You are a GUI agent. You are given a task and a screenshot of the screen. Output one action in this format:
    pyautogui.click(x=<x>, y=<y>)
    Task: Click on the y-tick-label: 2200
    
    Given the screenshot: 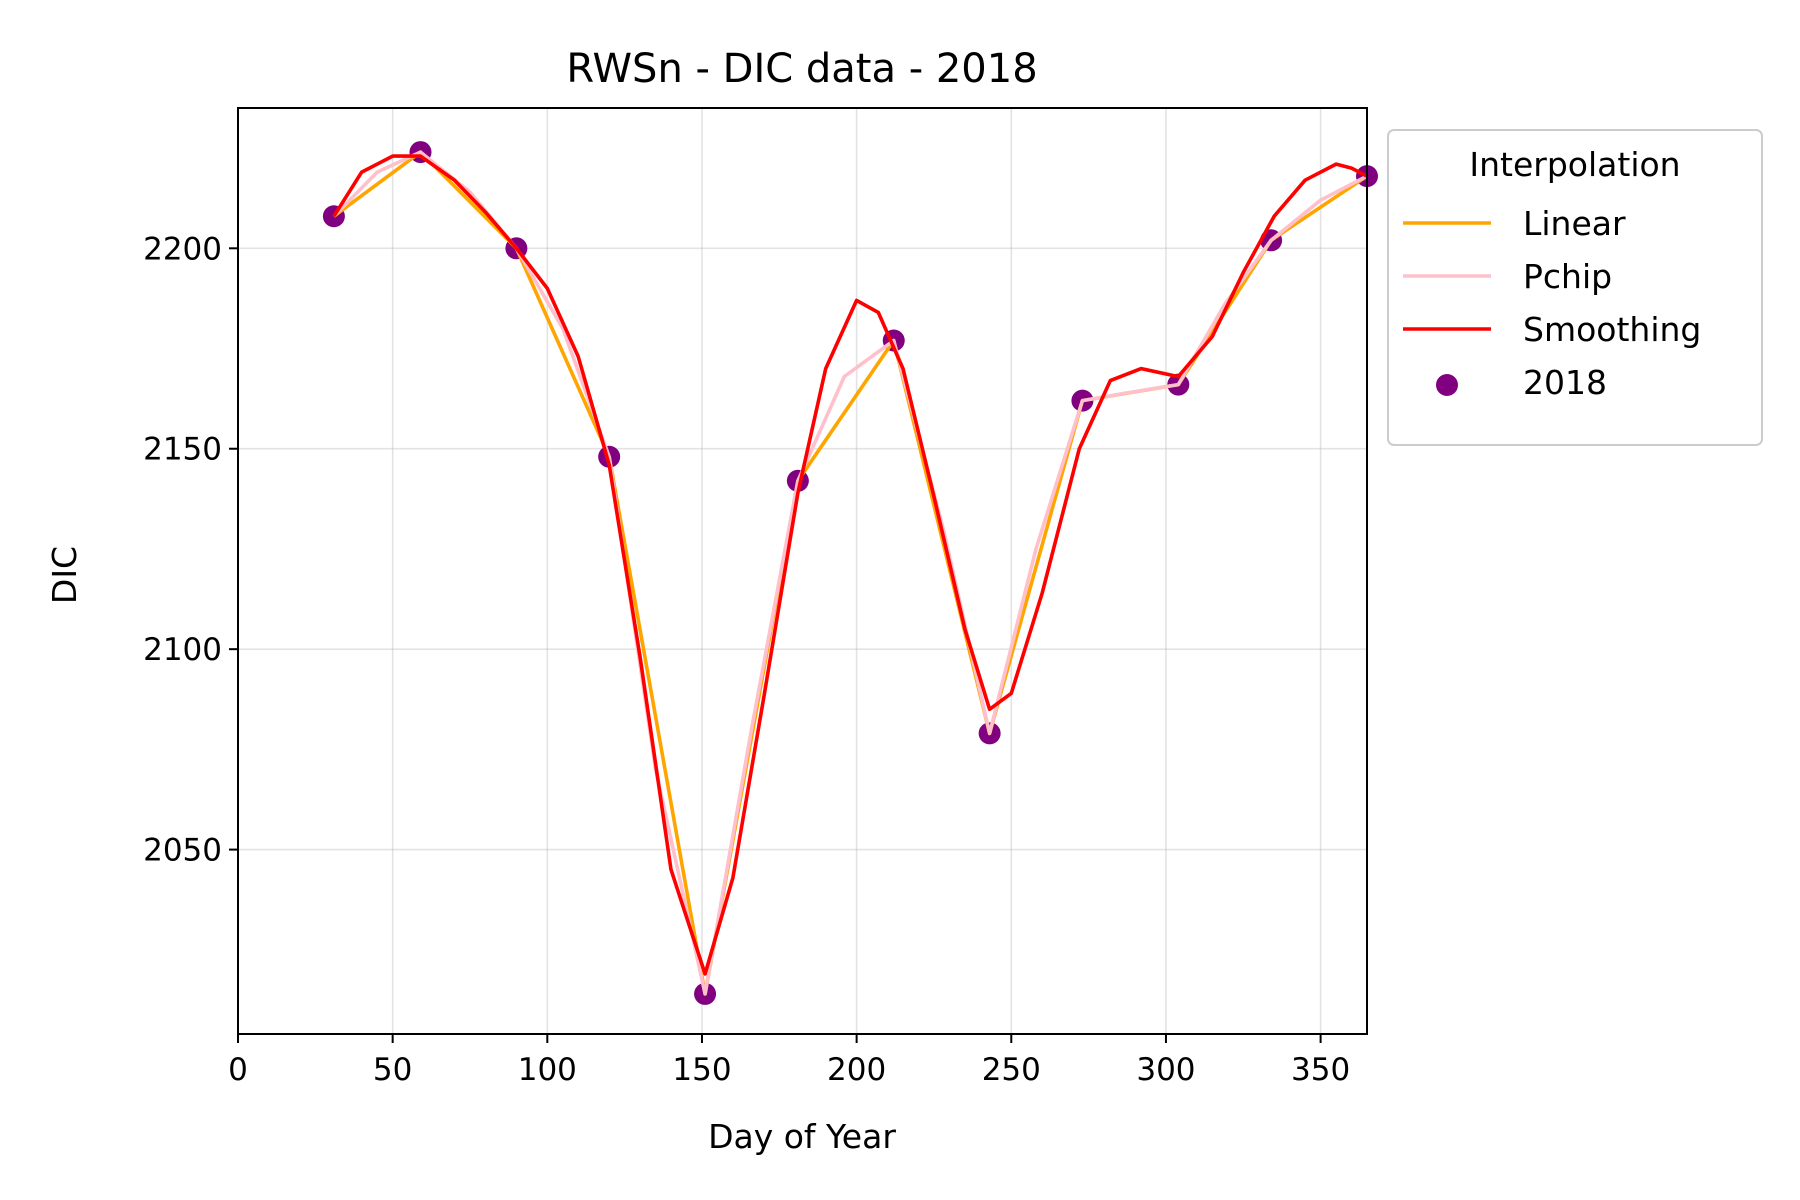 What is the action you would take?
    pyautogui.click(x=182, y=249)
    